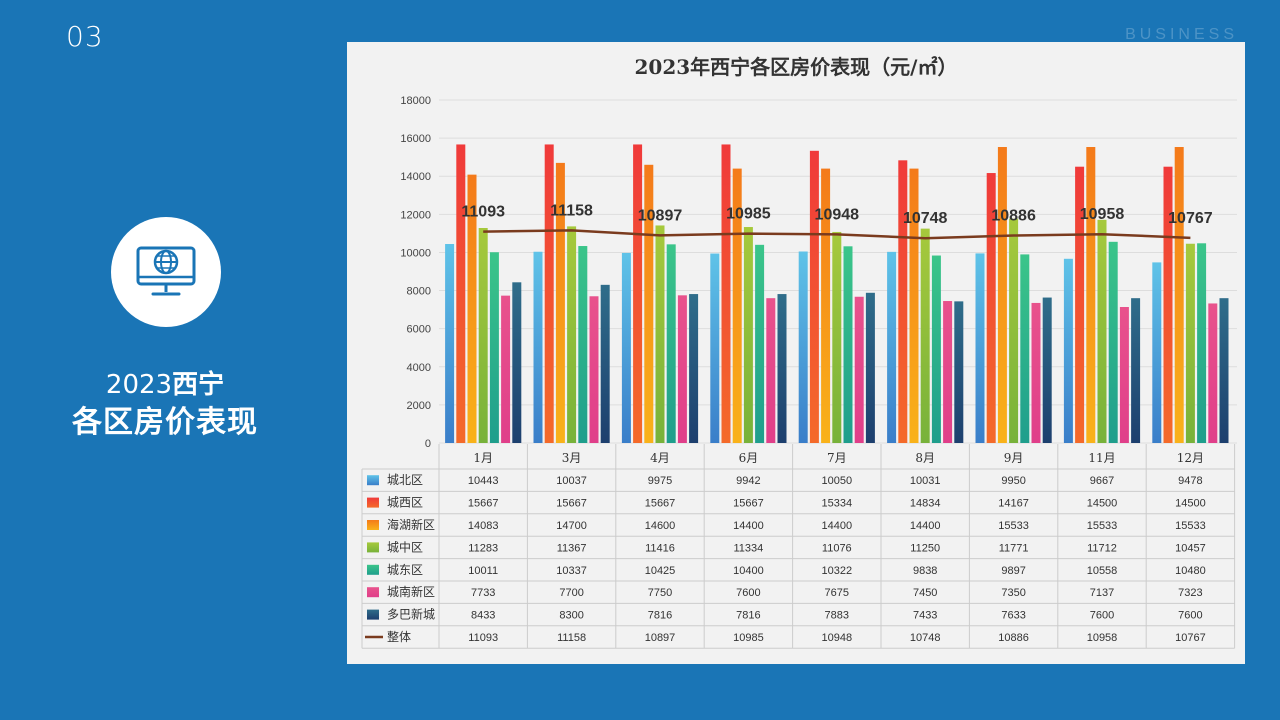  What do you see at coordinates (572, 548) in the screenshot?
I see `table-cell: 11367` at bounding box center [572, 548].